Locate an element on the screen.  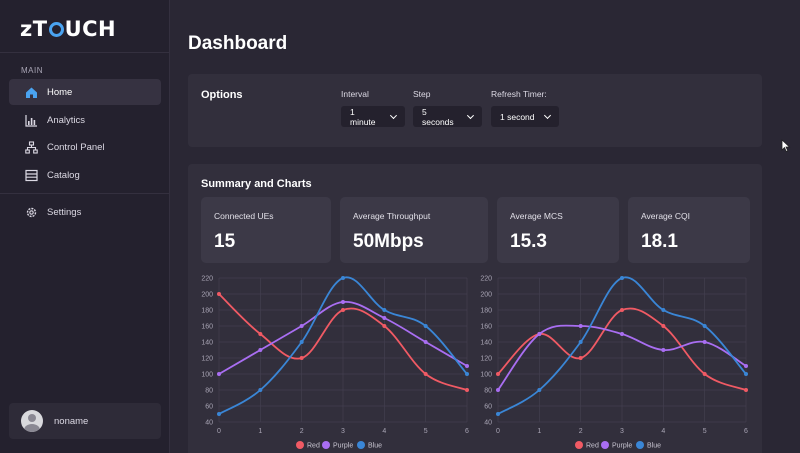
stat-card-average-cqi: Average CQI 18.1 is located at coordinates (689, 230).